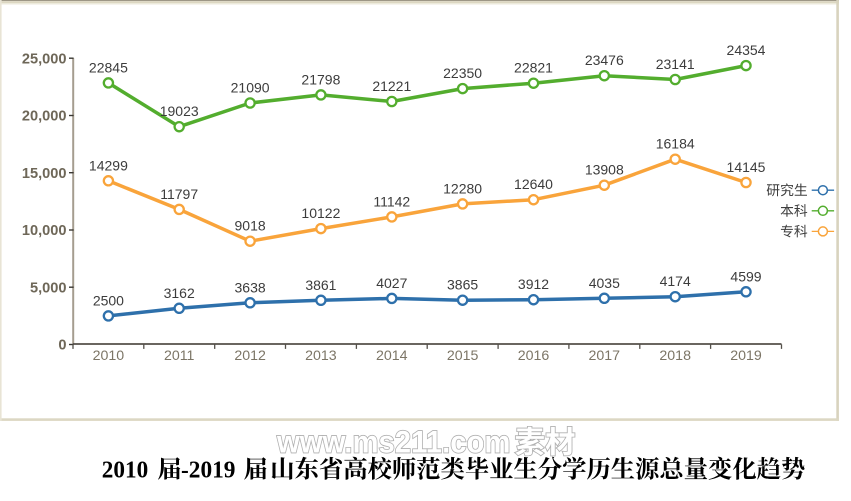  What do you see at coordinates (462, 73) in the screenshot?
I see `svg-text: 22350` at bounding box center [462, 73].